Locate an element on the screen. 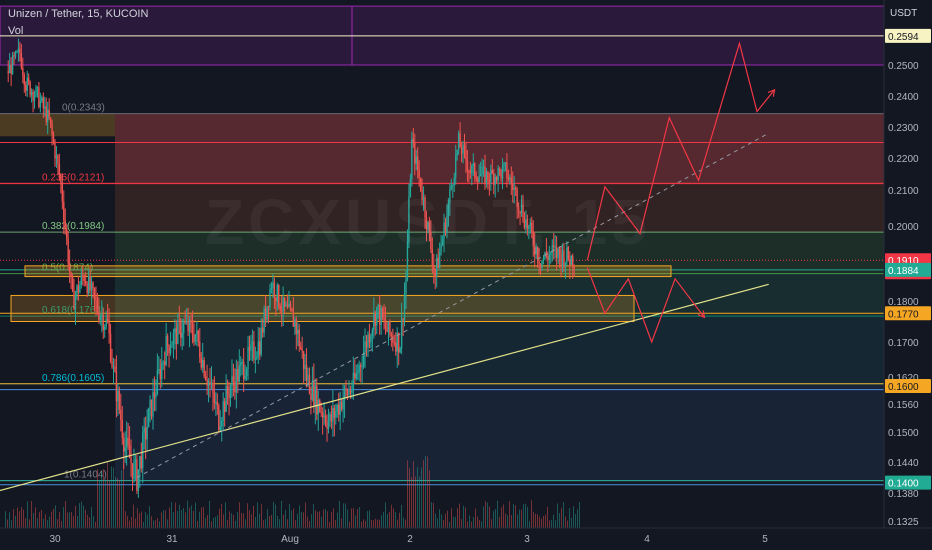 The image size is (932, 550). volume-indicator-label: Vol is located at coordinates (16, 31).